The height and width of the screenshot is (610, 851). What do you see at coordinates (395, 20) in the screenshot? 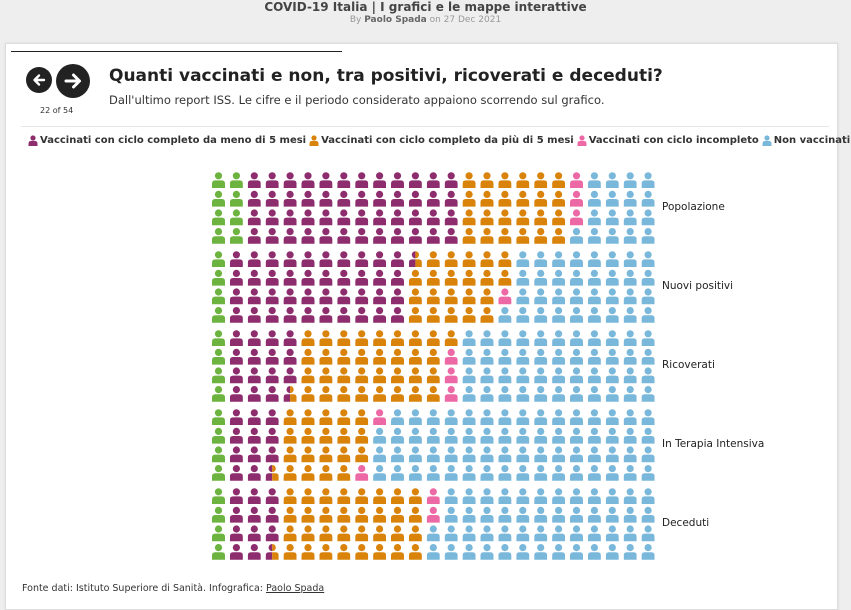
I see `author-link: Paolo Spada` at bounding box center [395, 20].